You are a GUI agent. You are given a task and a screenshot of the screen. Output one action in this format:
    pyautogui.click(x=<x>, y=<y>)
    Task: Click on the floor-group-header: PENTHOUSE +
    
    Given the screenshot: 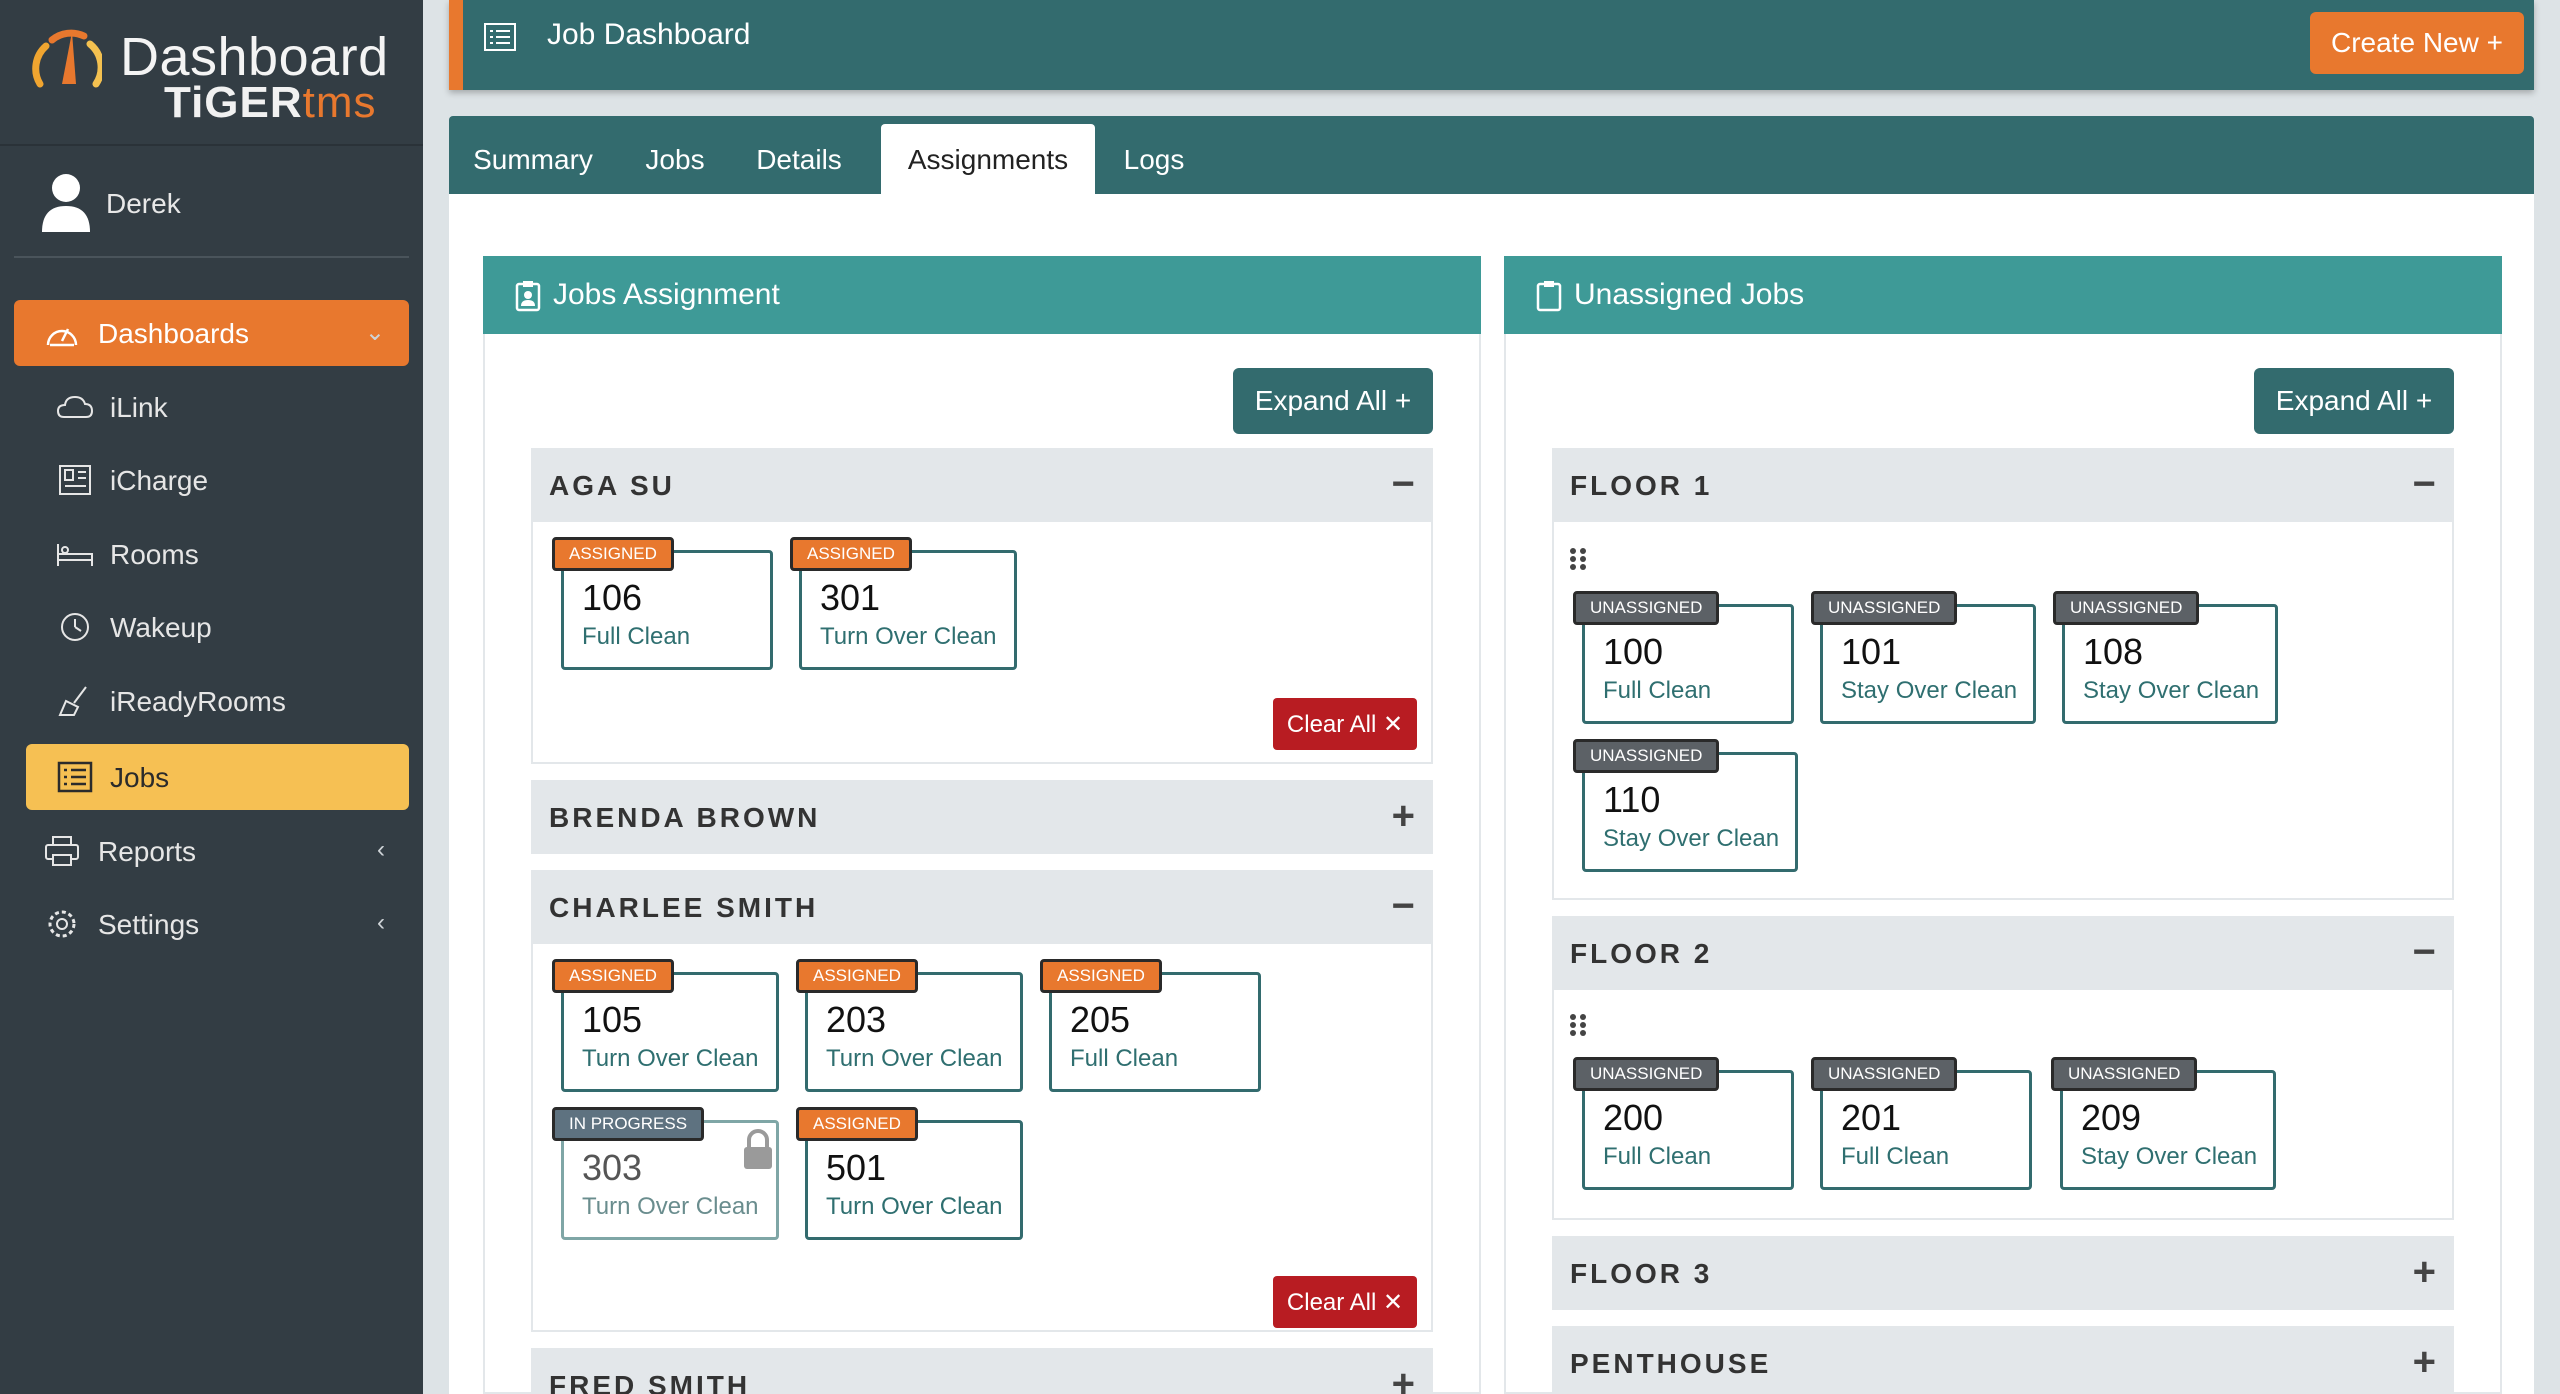 What is the action you would take?
    pyautogui.click(x=2003, y=1360)
    